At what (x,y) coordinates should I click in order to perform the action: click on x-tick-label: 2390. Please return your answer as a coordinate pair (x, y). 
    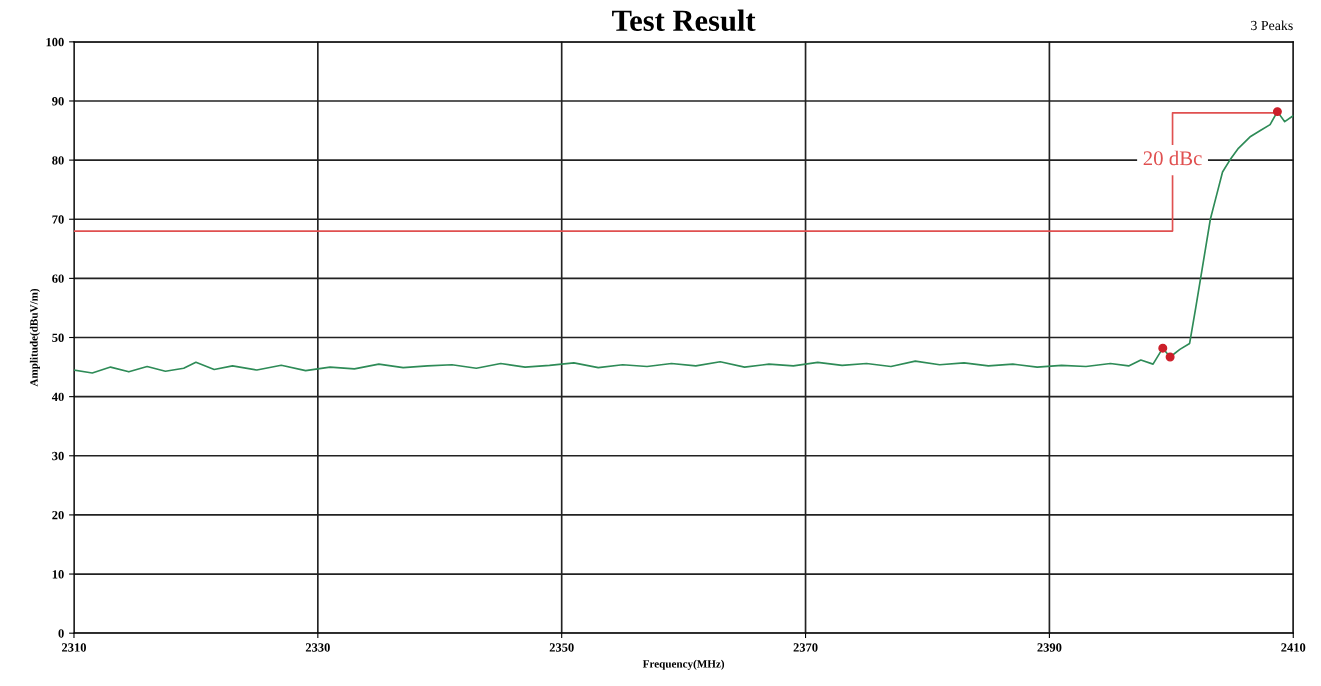
    Looking at the image, I should click on (1049, 647).